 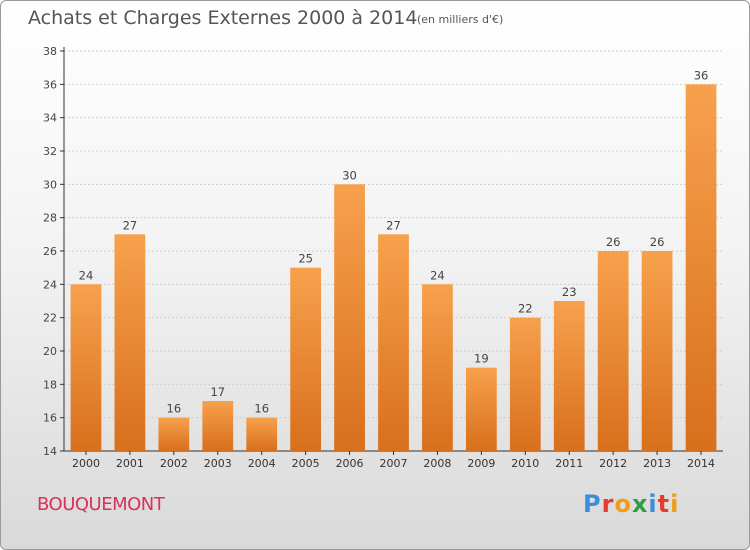 I want to click on data-label-2006: 30, so click(x=349, y=175).